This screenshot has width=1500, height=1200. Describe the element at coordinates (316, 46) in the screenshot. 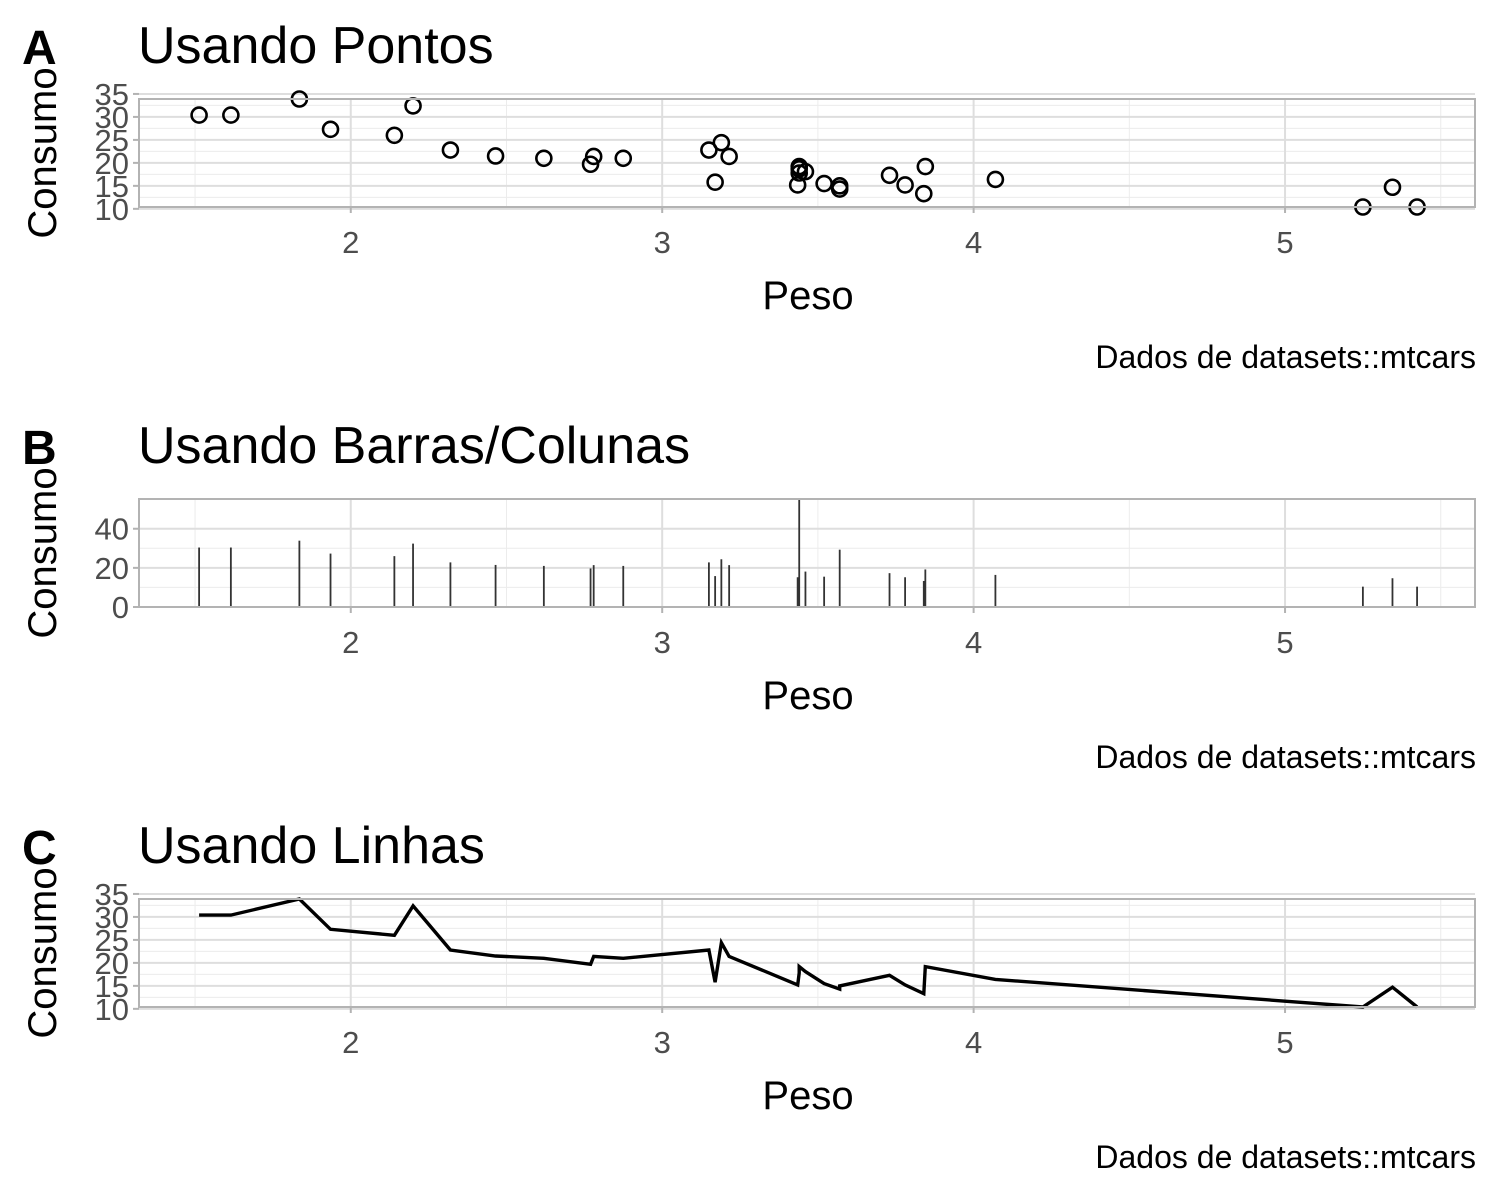

I see `chart-title: Usando Pontos` at that location.